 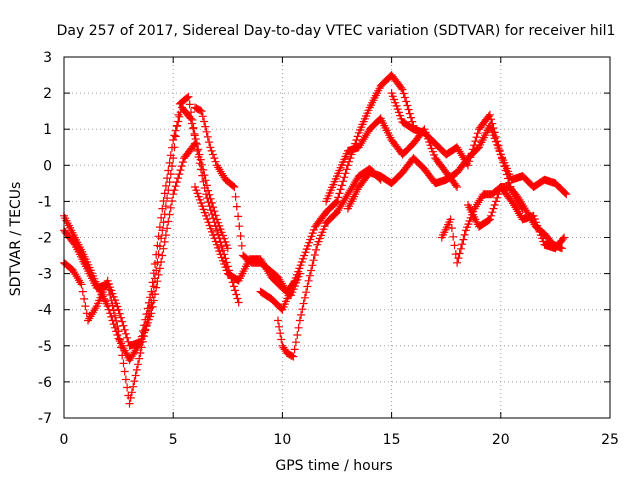 What do you see at coordinates (45, 275) in the screenshot?
I see `y-tick-label: -3` at bounding box center [45, 275].